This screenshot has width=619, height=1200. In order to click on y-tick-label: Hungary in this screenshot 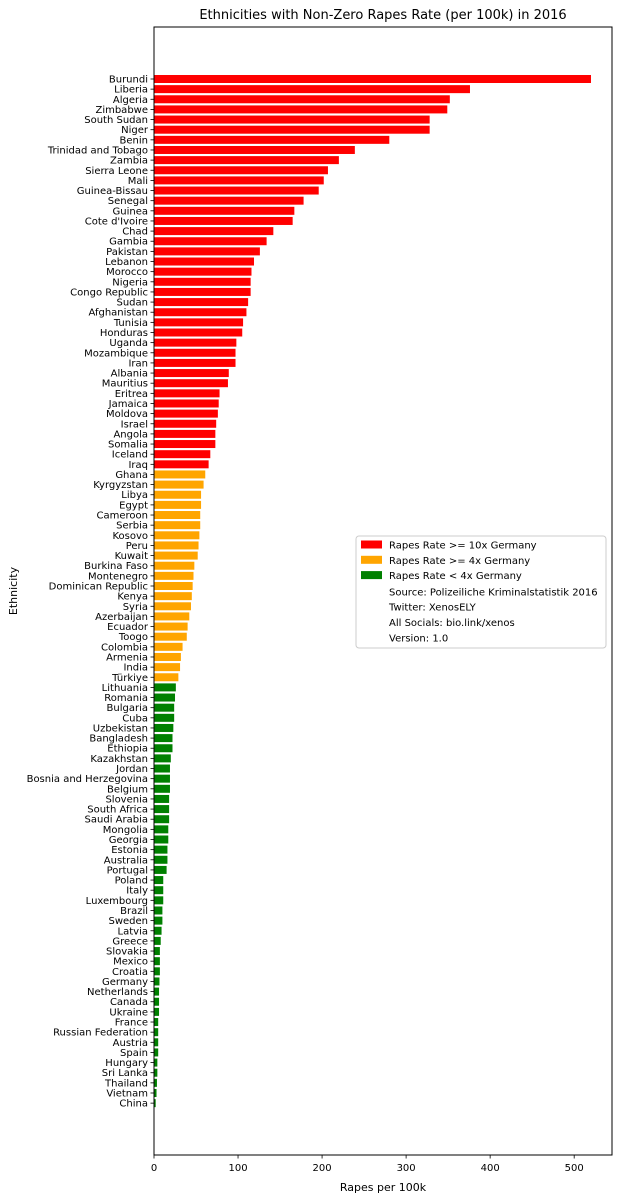, I will do `click(126, 1063)`.